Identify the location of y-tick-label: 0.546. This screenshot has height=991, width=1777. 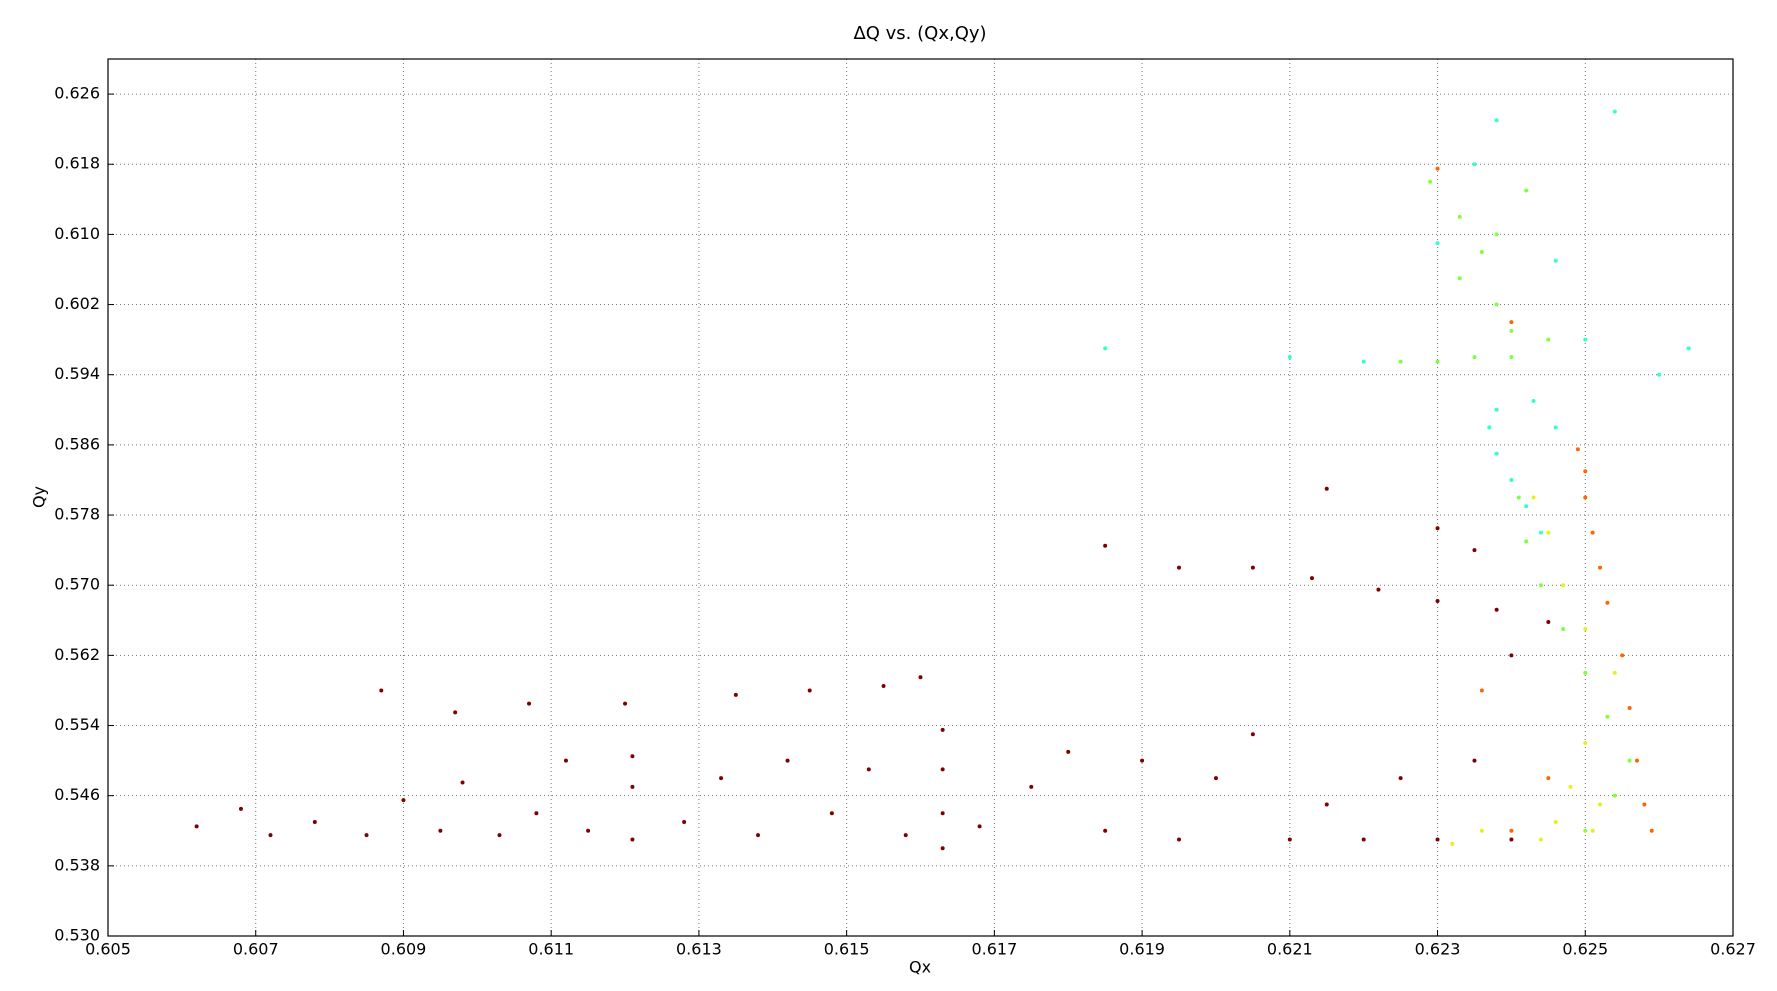
(77, 794).